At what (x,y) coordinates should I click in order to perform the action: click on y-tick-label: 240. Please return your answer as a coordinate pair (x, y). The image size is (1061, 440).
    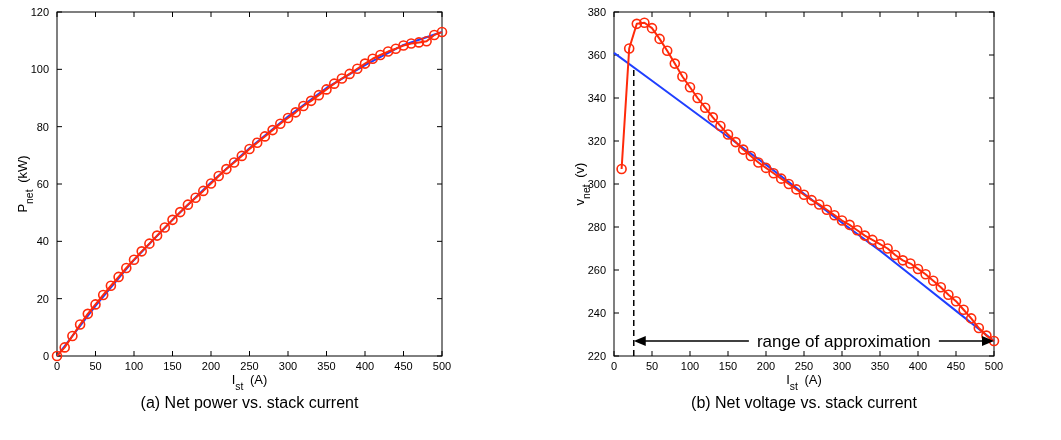
    Looking at the image, I should click on (596, 313).